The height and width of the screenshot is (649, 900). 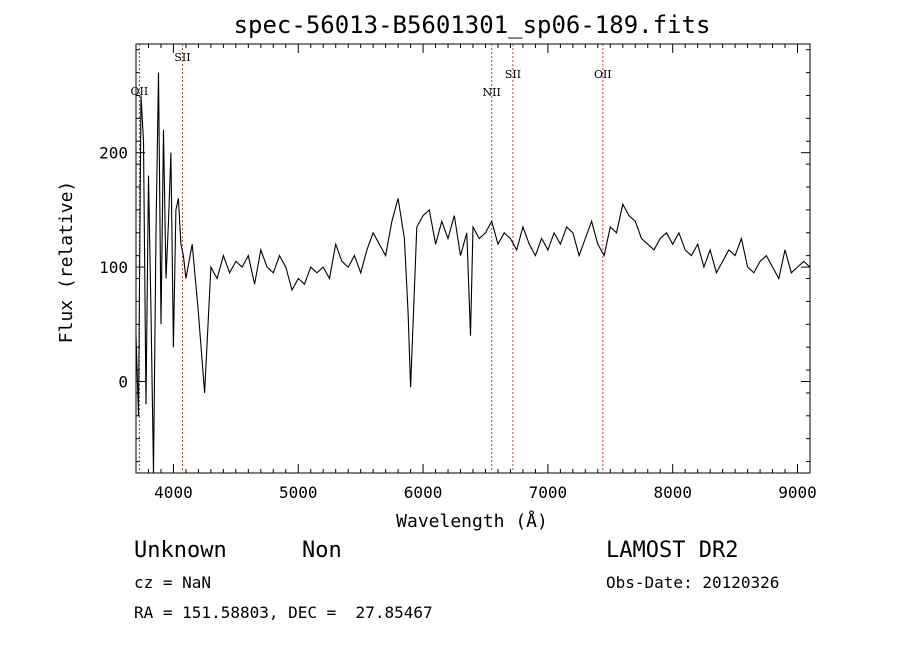 I want to click on subclass-label: Non, so click(x=322, y=550).